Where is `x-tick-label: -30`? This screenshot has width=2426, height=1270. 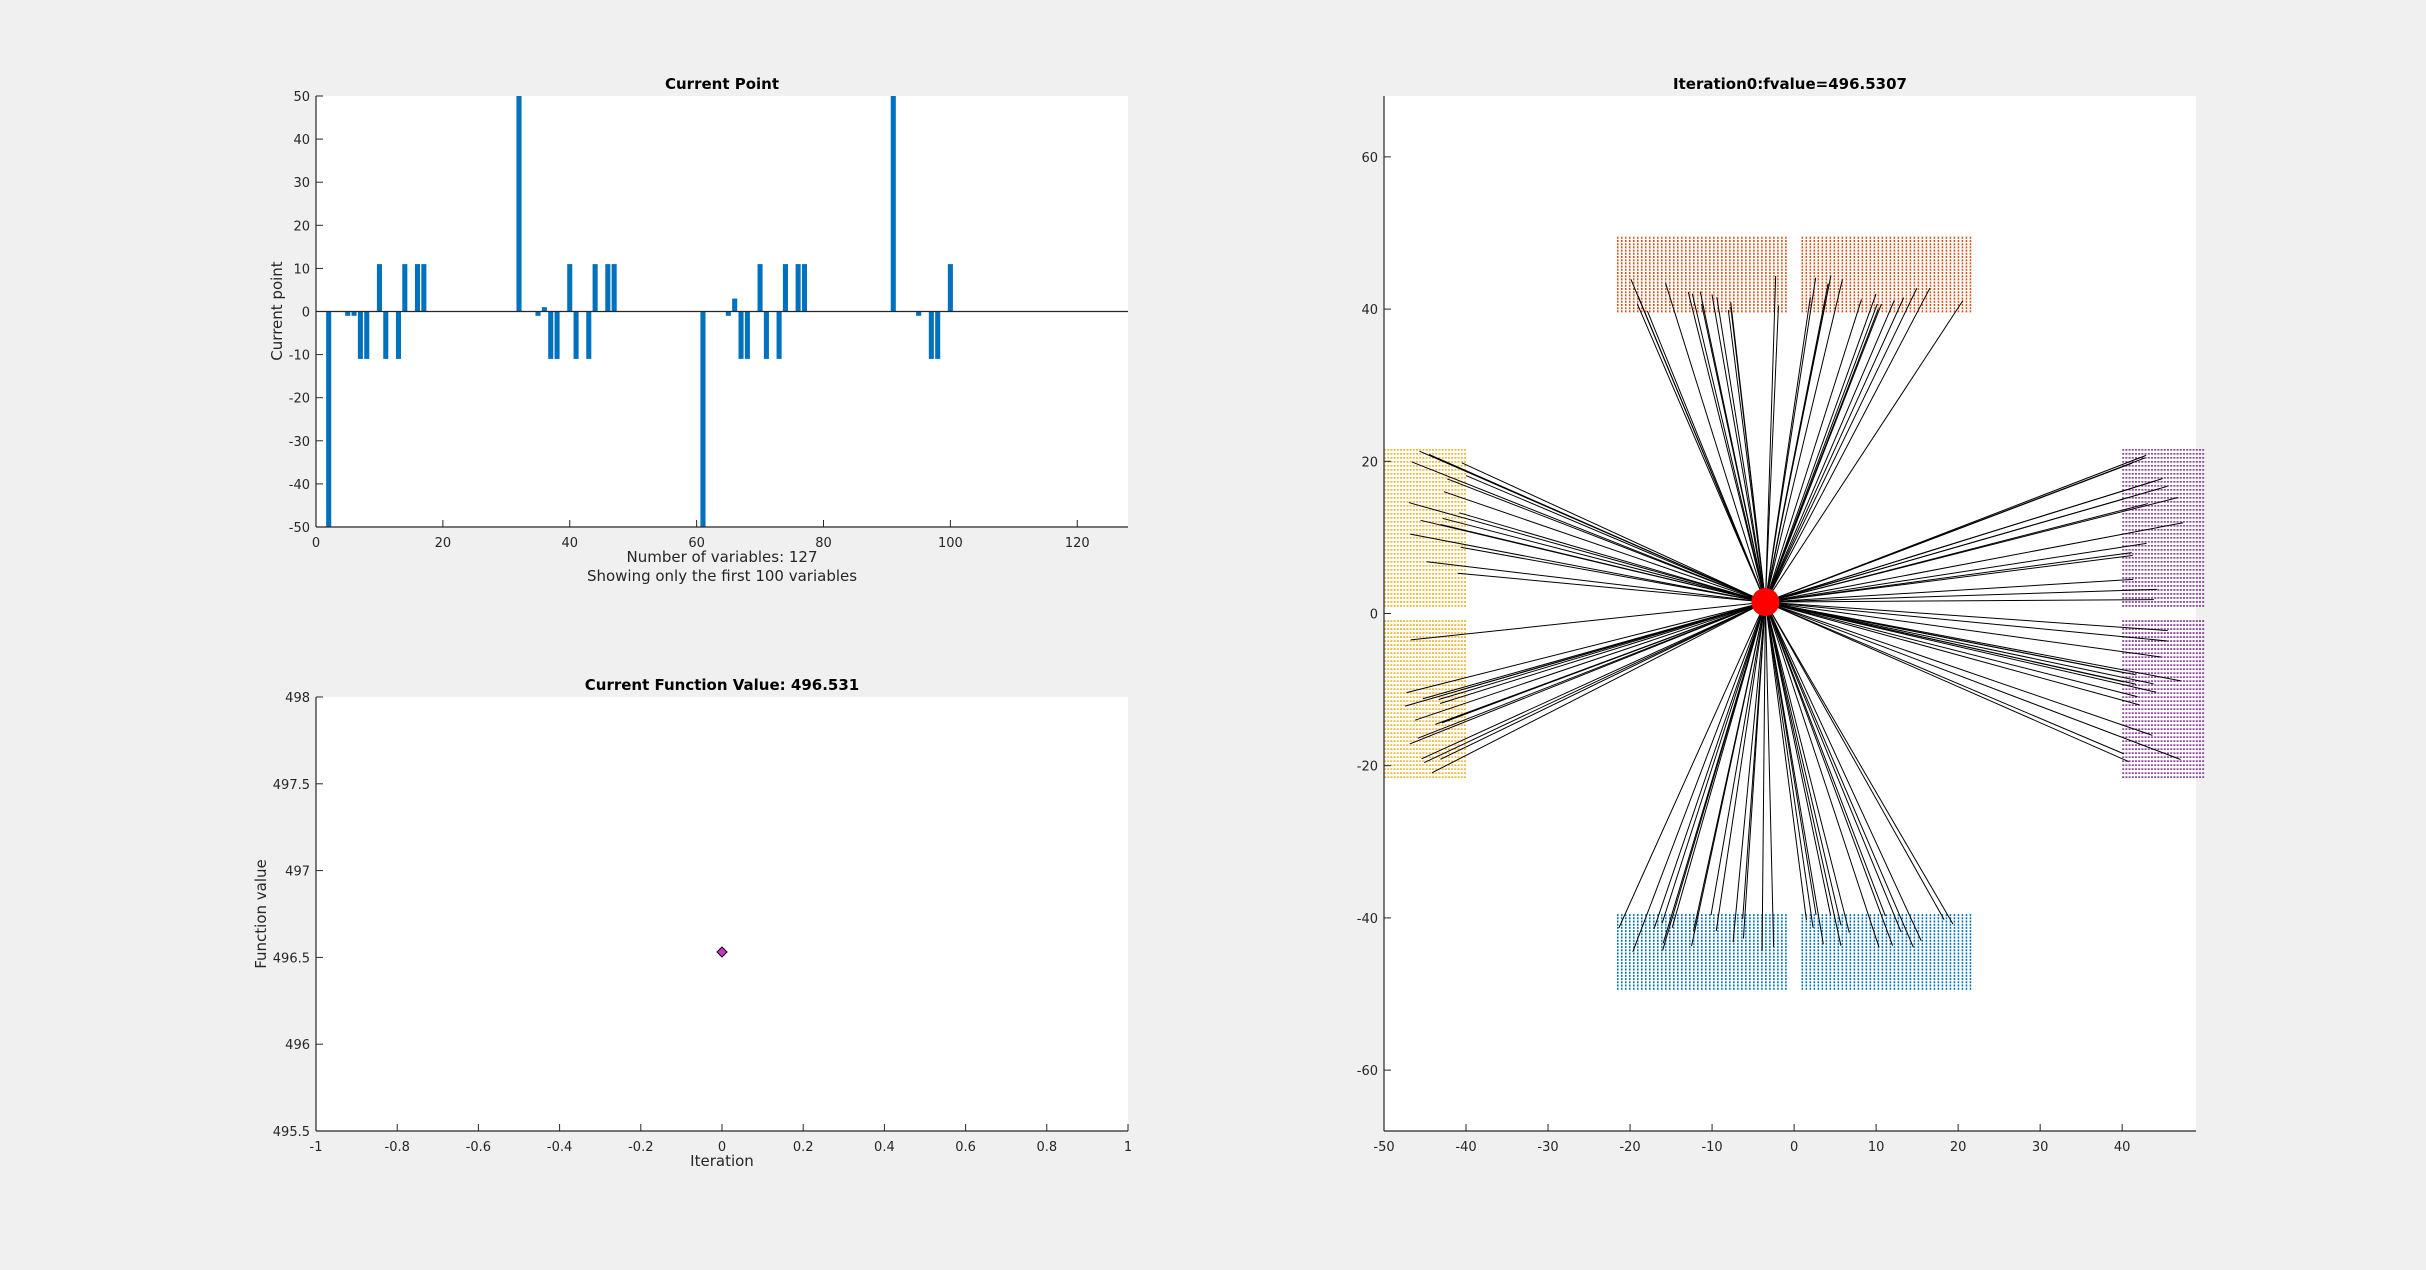
x-tick-label: -30 is located at coordinates (1547, 1147).